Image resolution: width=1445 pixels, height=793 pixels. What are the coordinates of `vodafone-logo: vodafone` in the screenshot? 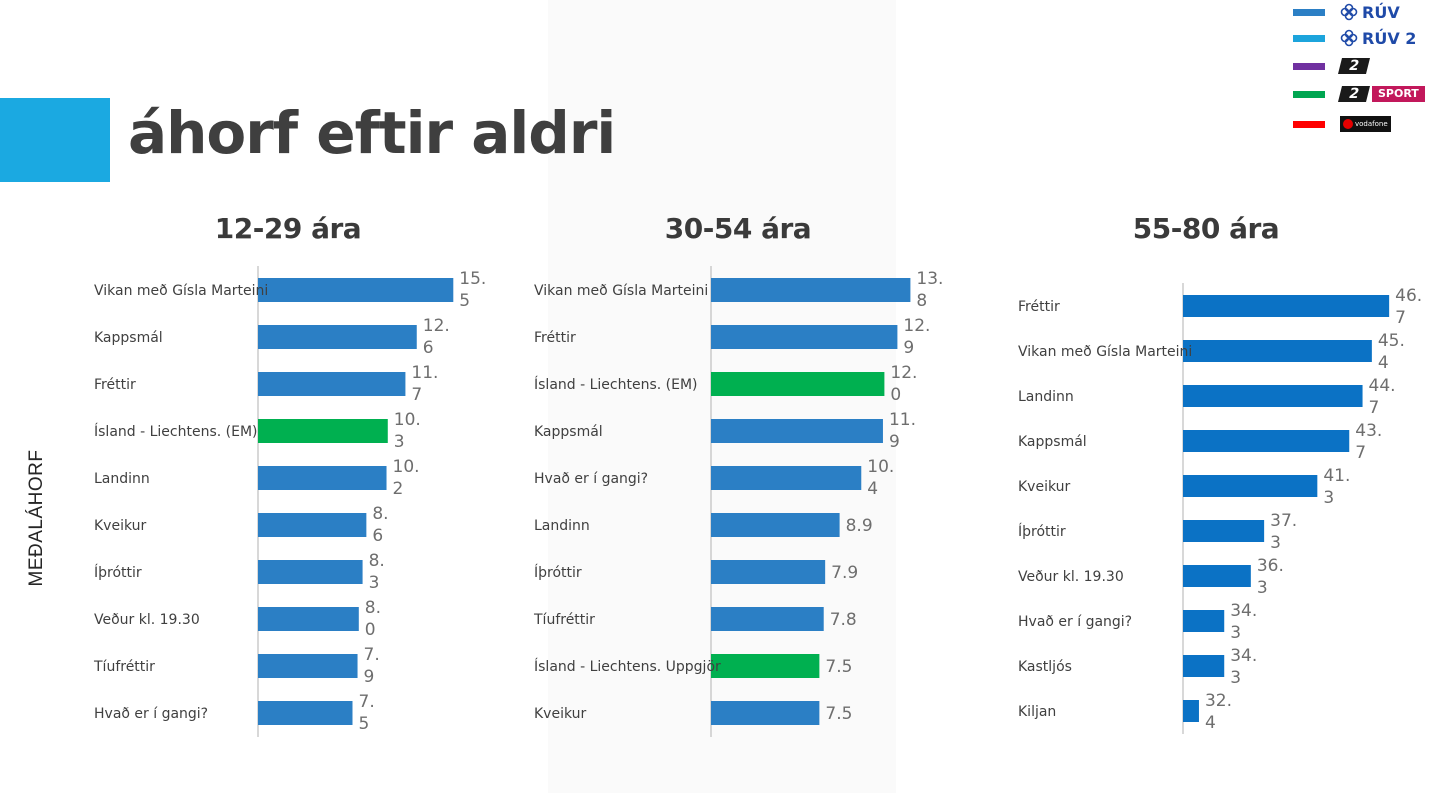 It's located at (1365, 124).